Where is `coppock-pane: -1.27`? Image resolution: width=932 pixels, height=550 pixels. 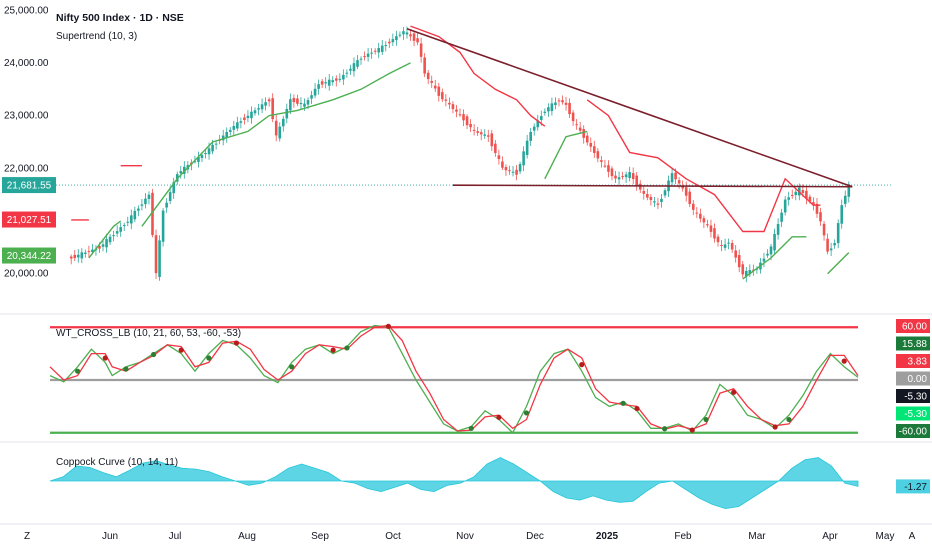 coppock-pane: -1.27 is located at coordinates (466, 475).